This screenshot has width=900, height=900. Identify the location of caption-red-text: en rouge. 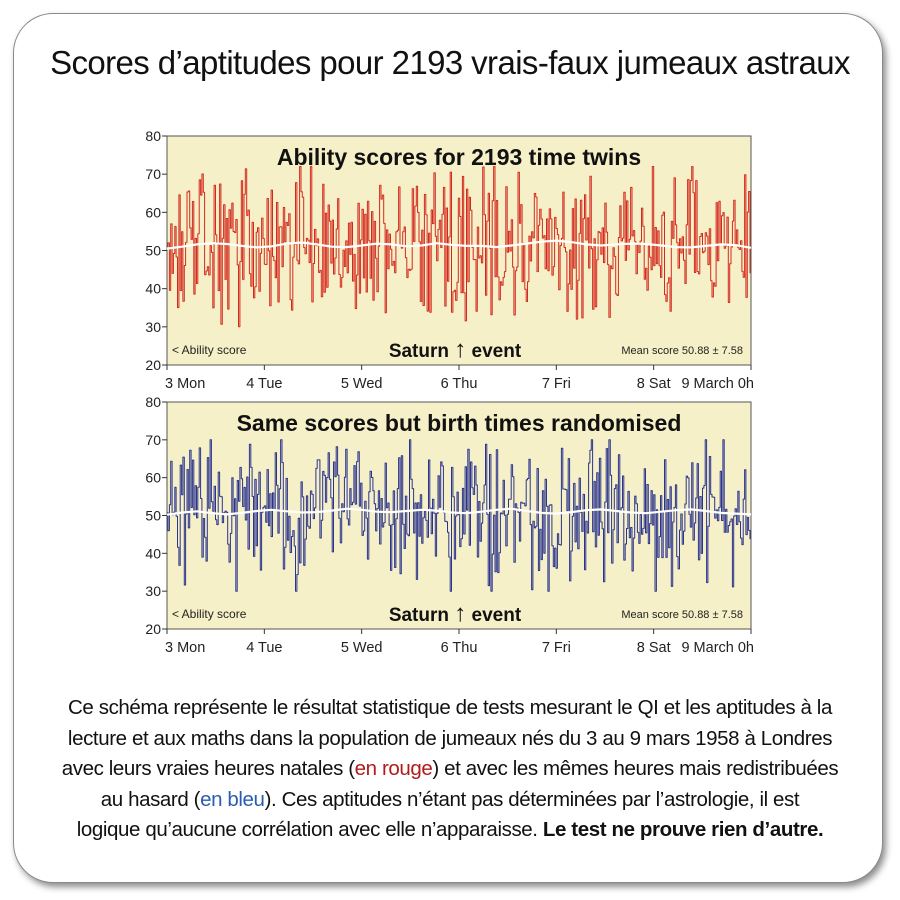
(393, 768).